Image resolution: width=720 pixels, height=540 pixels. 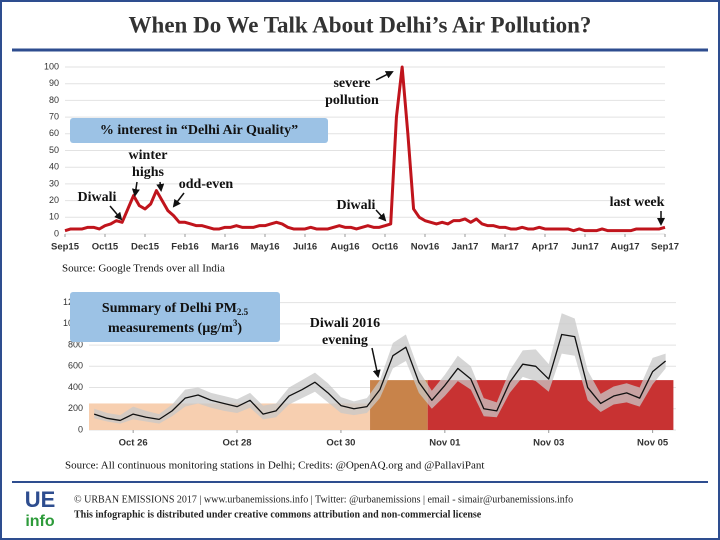 What do you see at coordinates (75, 387) in the screenshot?
I see `y-tick-label: 400` at bounding box center [75, 387].